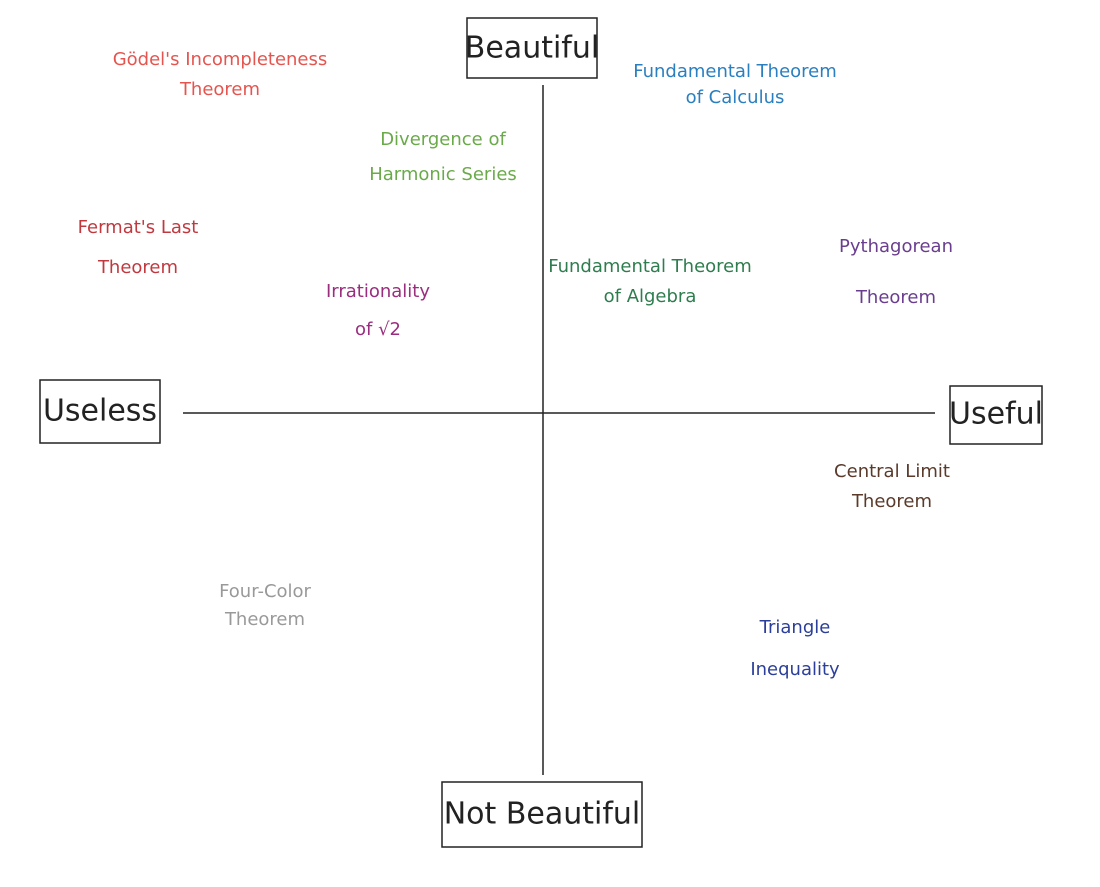  I want to click on axis-label: Not Beautiful, so click(542, 814).